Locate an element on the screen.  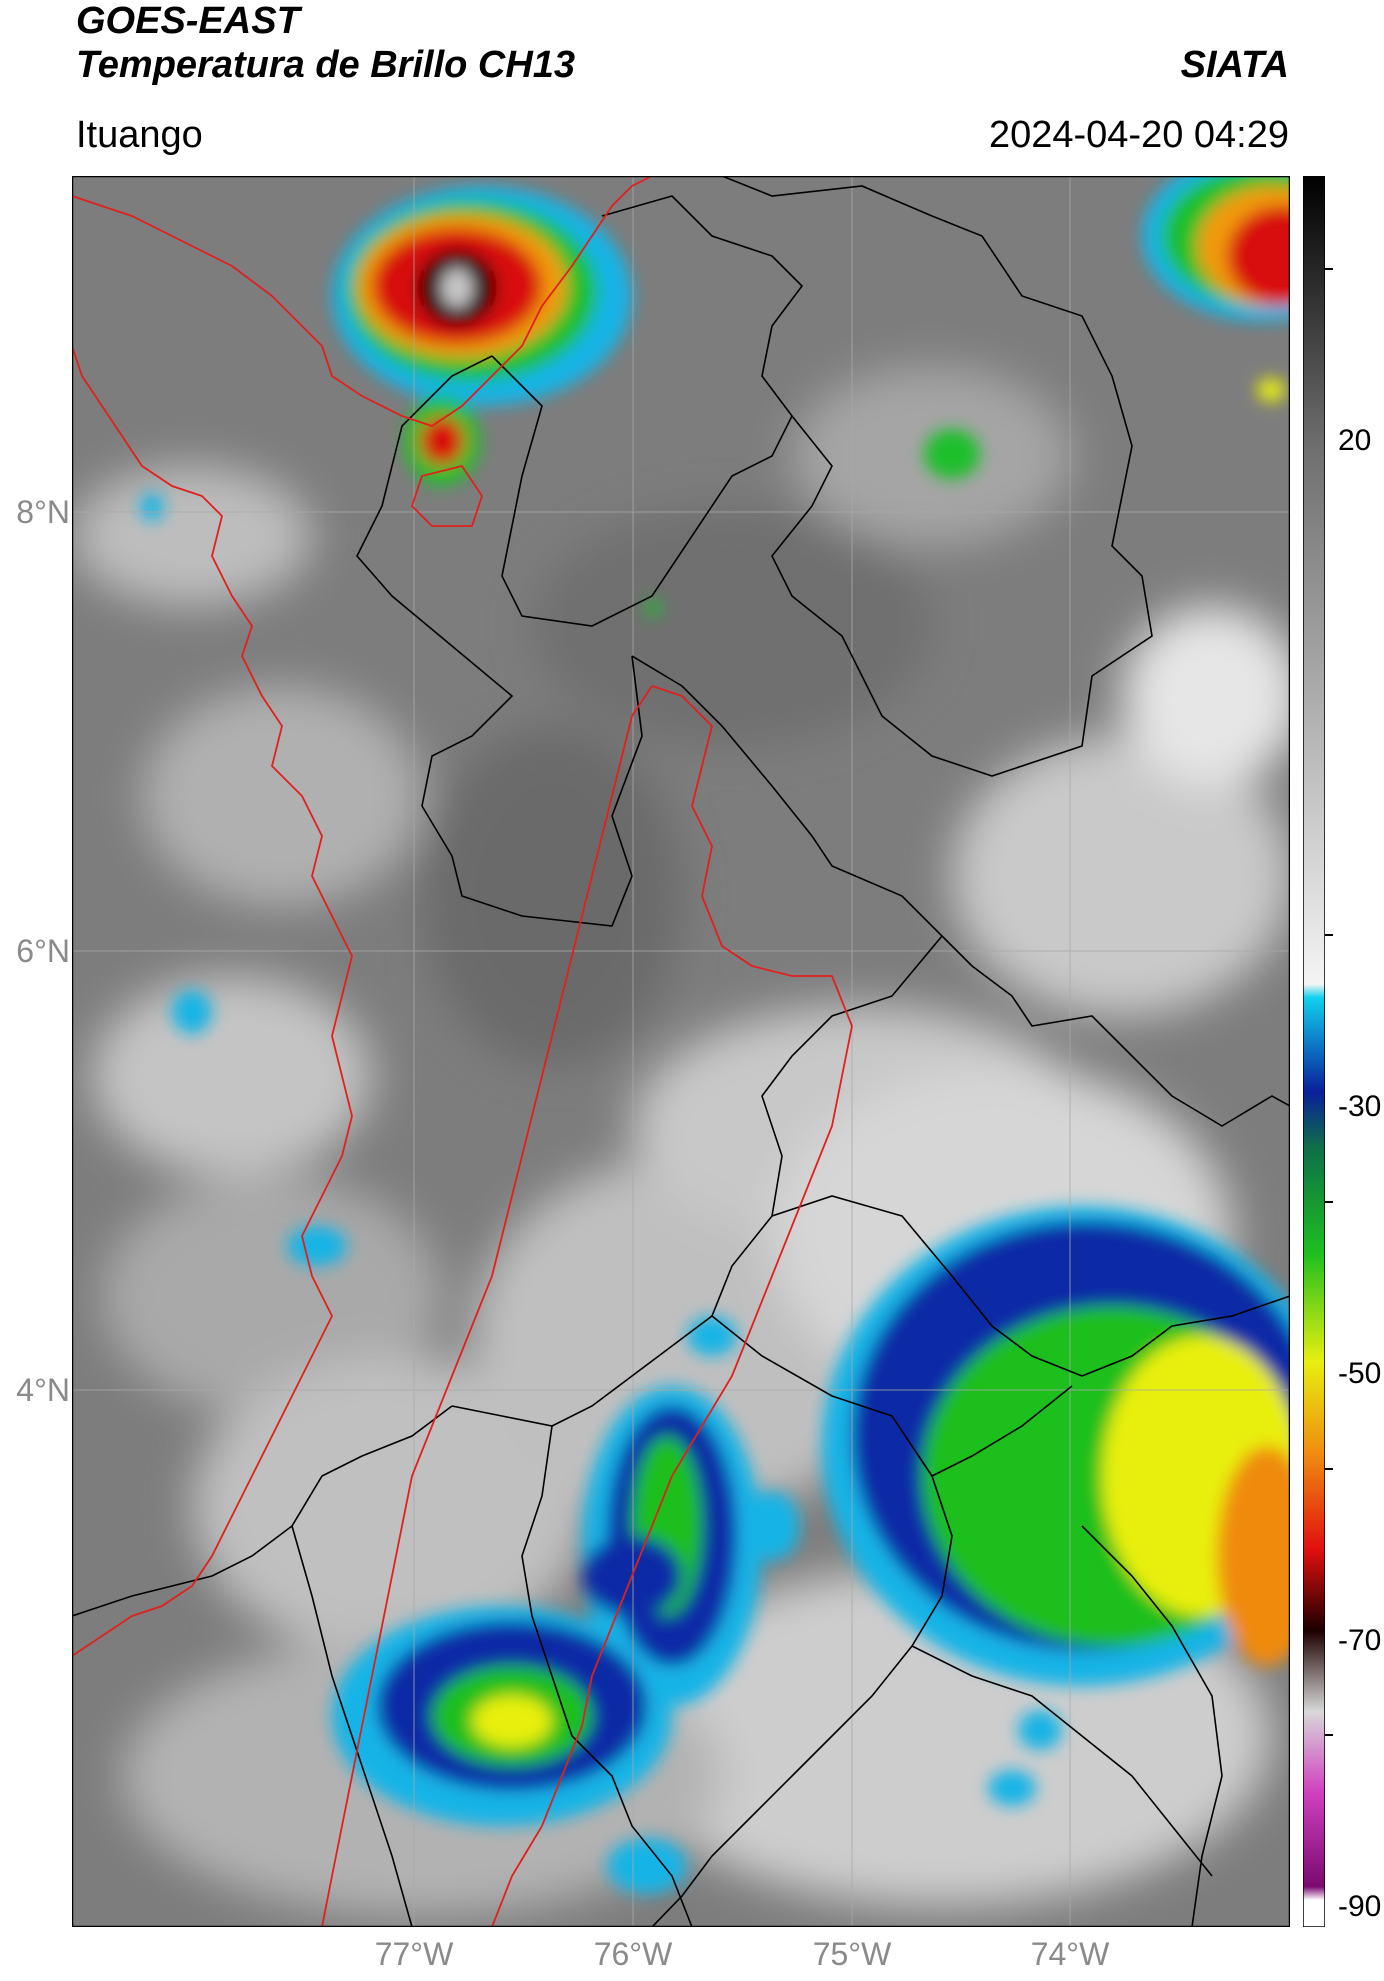
colorbar-label-20: 20 is located at coordinates (1355, 440).